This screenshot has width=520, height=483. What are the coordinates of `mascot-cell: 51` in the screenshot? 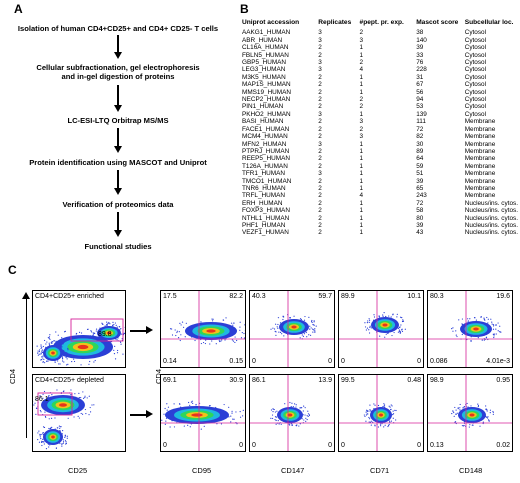 It's located at (420, 174).